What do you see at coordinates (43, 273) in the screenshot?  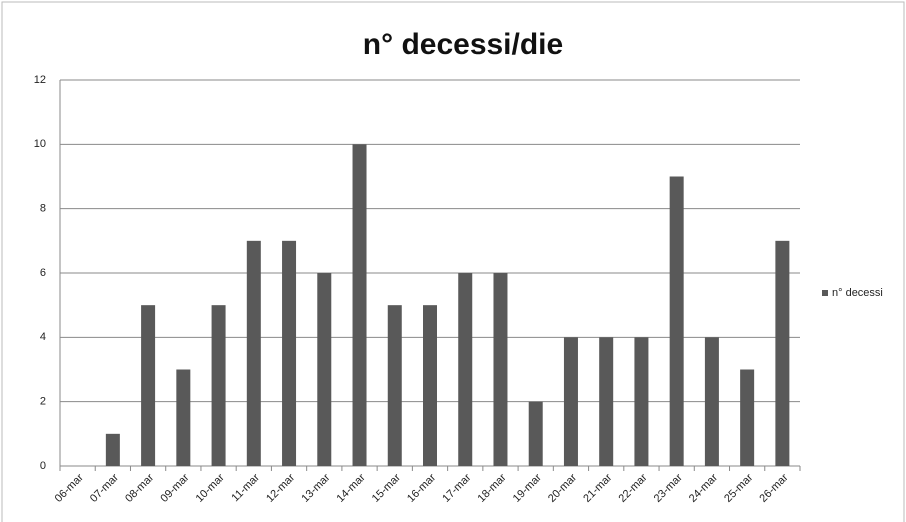 I see `y-tick-label: 6` at bounding box center [43, 273].